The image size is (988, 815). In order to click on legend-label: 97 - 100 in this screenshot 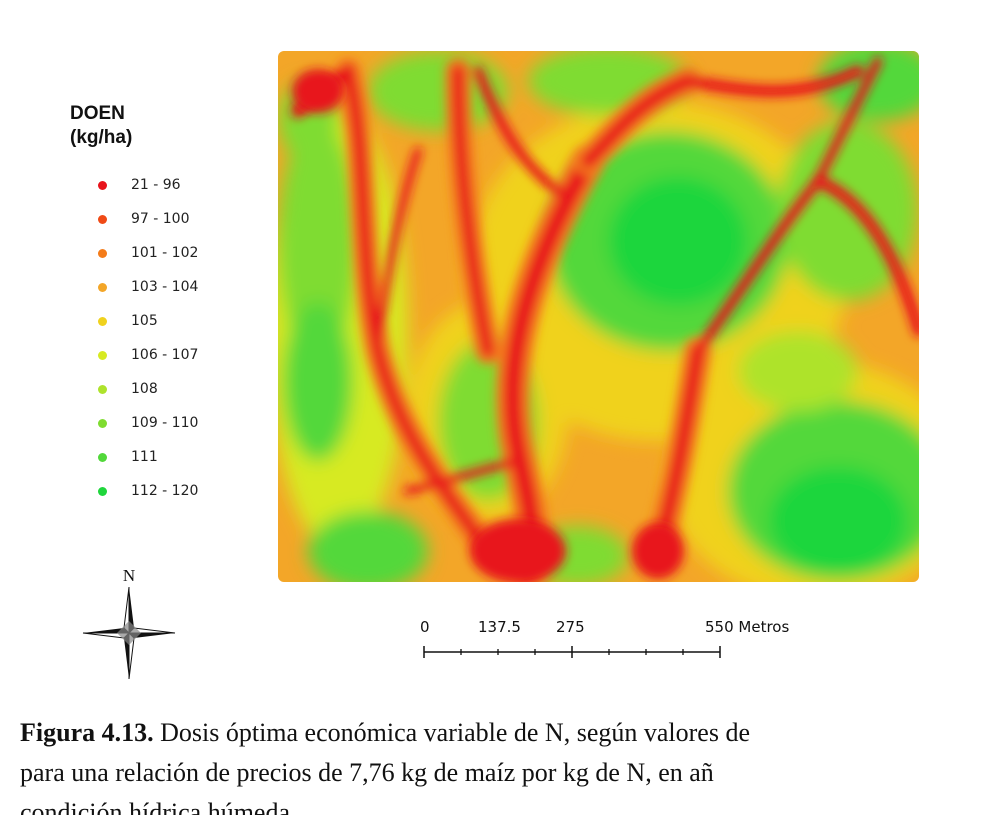, I will do `click(160, 219)`.